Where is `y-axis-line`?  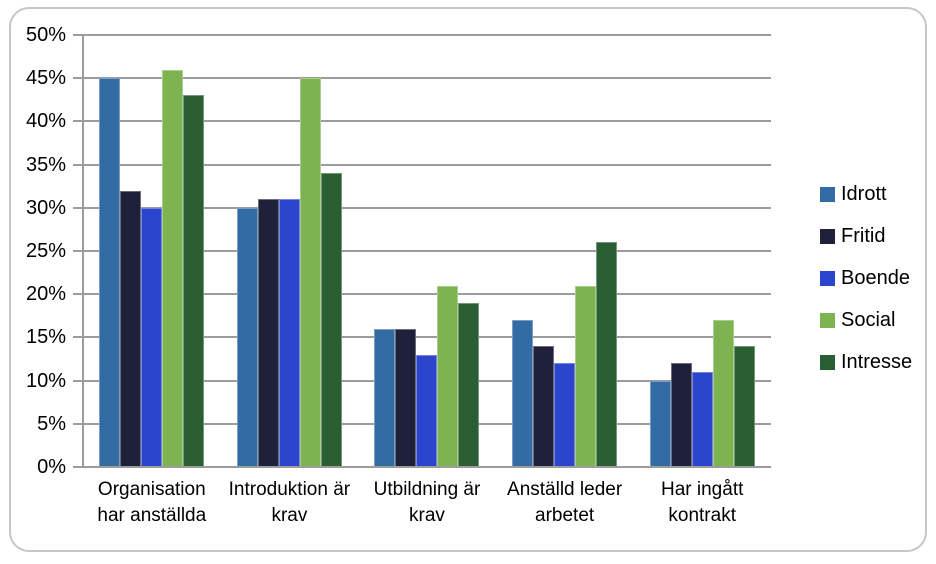 y-axis-line is located at coordinates (83, 251).